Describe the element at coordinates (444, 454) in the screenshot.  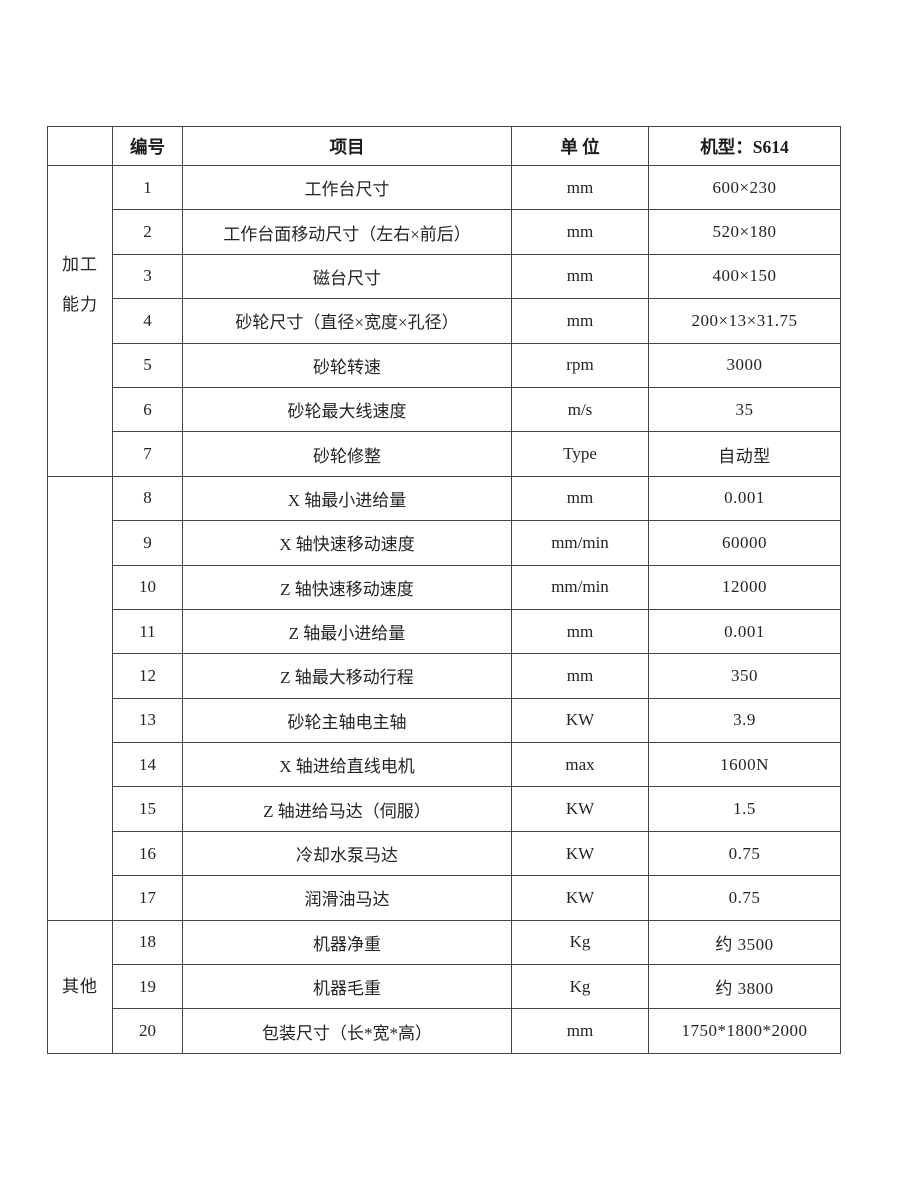
I see `table-row: 7 砂轮修整 Type 自动型` at that location.